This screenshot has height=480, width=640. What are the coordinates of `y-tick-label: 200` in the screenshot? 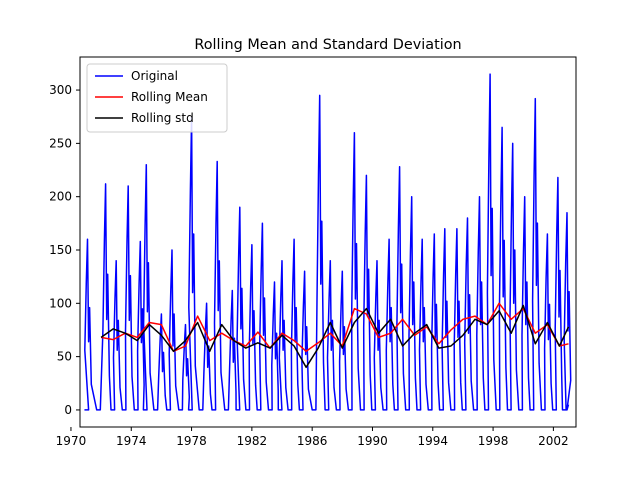 It's located at (60, 197).